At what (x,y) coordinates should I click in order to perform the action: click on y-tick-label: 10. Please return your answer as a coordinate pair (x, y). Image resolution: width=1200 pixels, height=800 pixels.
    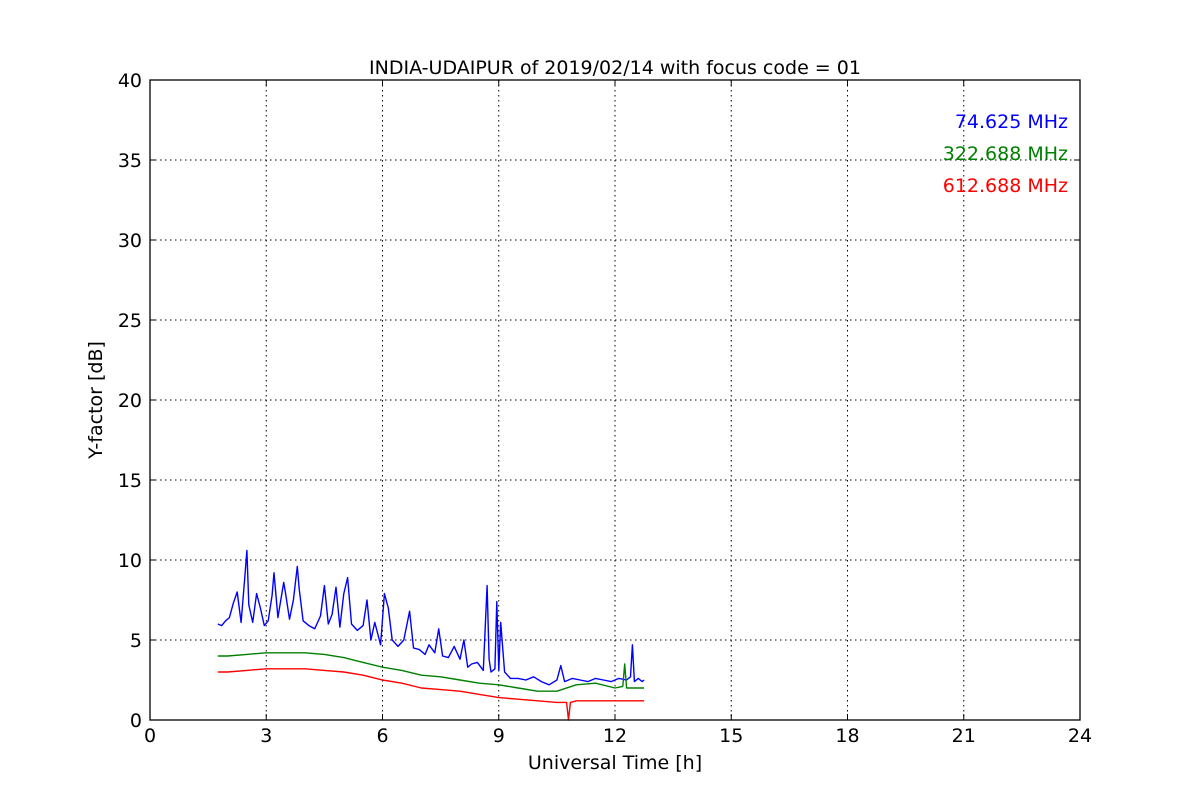
    Looking at the image, I should click on (130, 561).